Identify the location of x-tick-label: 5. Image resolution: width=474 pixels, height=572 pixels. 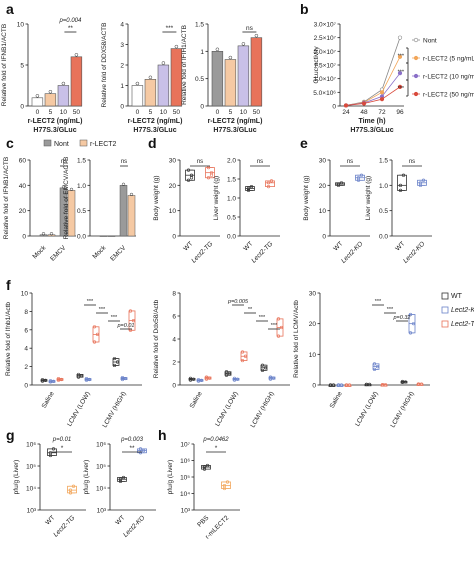
(151, 112).